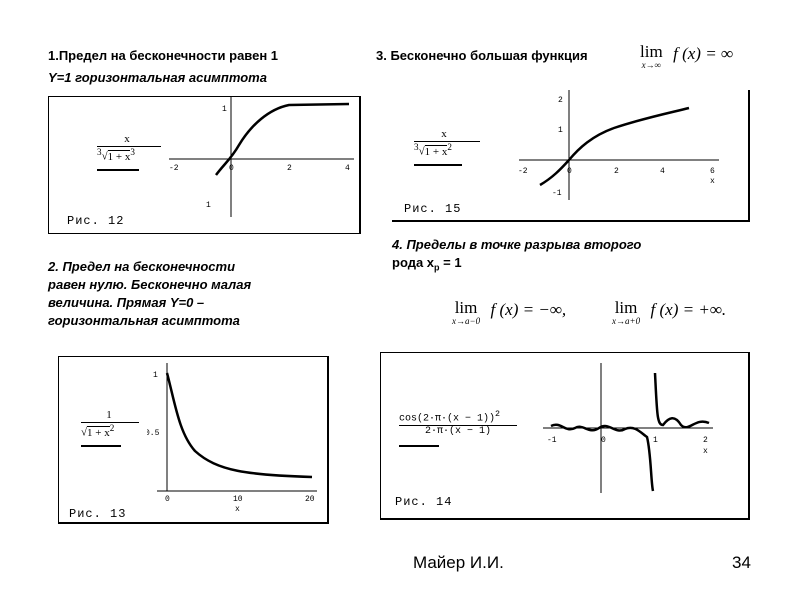 The image size is (800, 600). Describe the element at coordinates (458, 428) in the screenshot. I see `formula-4: cos(2·π·(x − 1))2 2·π·(x − 1)` at that location.